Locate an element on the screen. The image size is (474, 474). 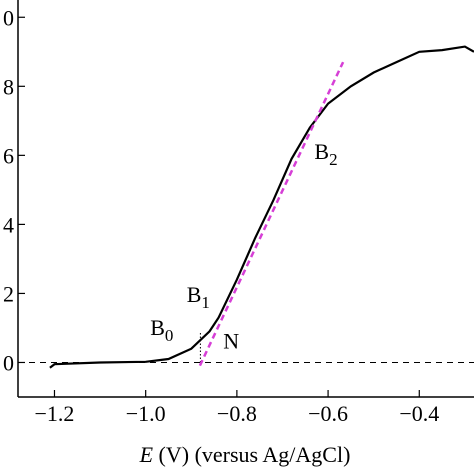
y-tick-label: 2 is located at coordinates (8, 293).